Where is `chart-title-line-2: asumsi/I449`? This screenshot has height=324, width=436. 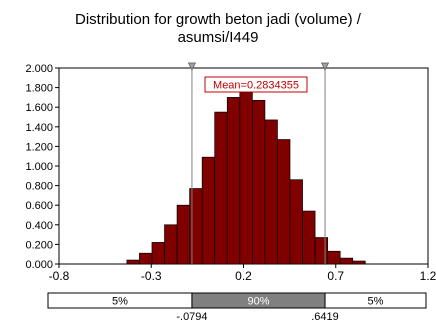 chart-title-line-2: asumsi/I449 is located at coordinates (218, 37).